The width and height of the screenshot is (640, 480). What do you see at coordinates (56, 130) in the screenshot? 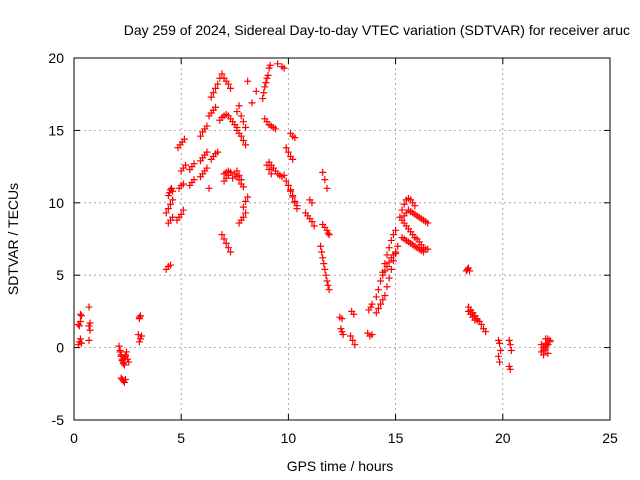
I see `y-tick-label: 15` at bounding box center [56, 130].